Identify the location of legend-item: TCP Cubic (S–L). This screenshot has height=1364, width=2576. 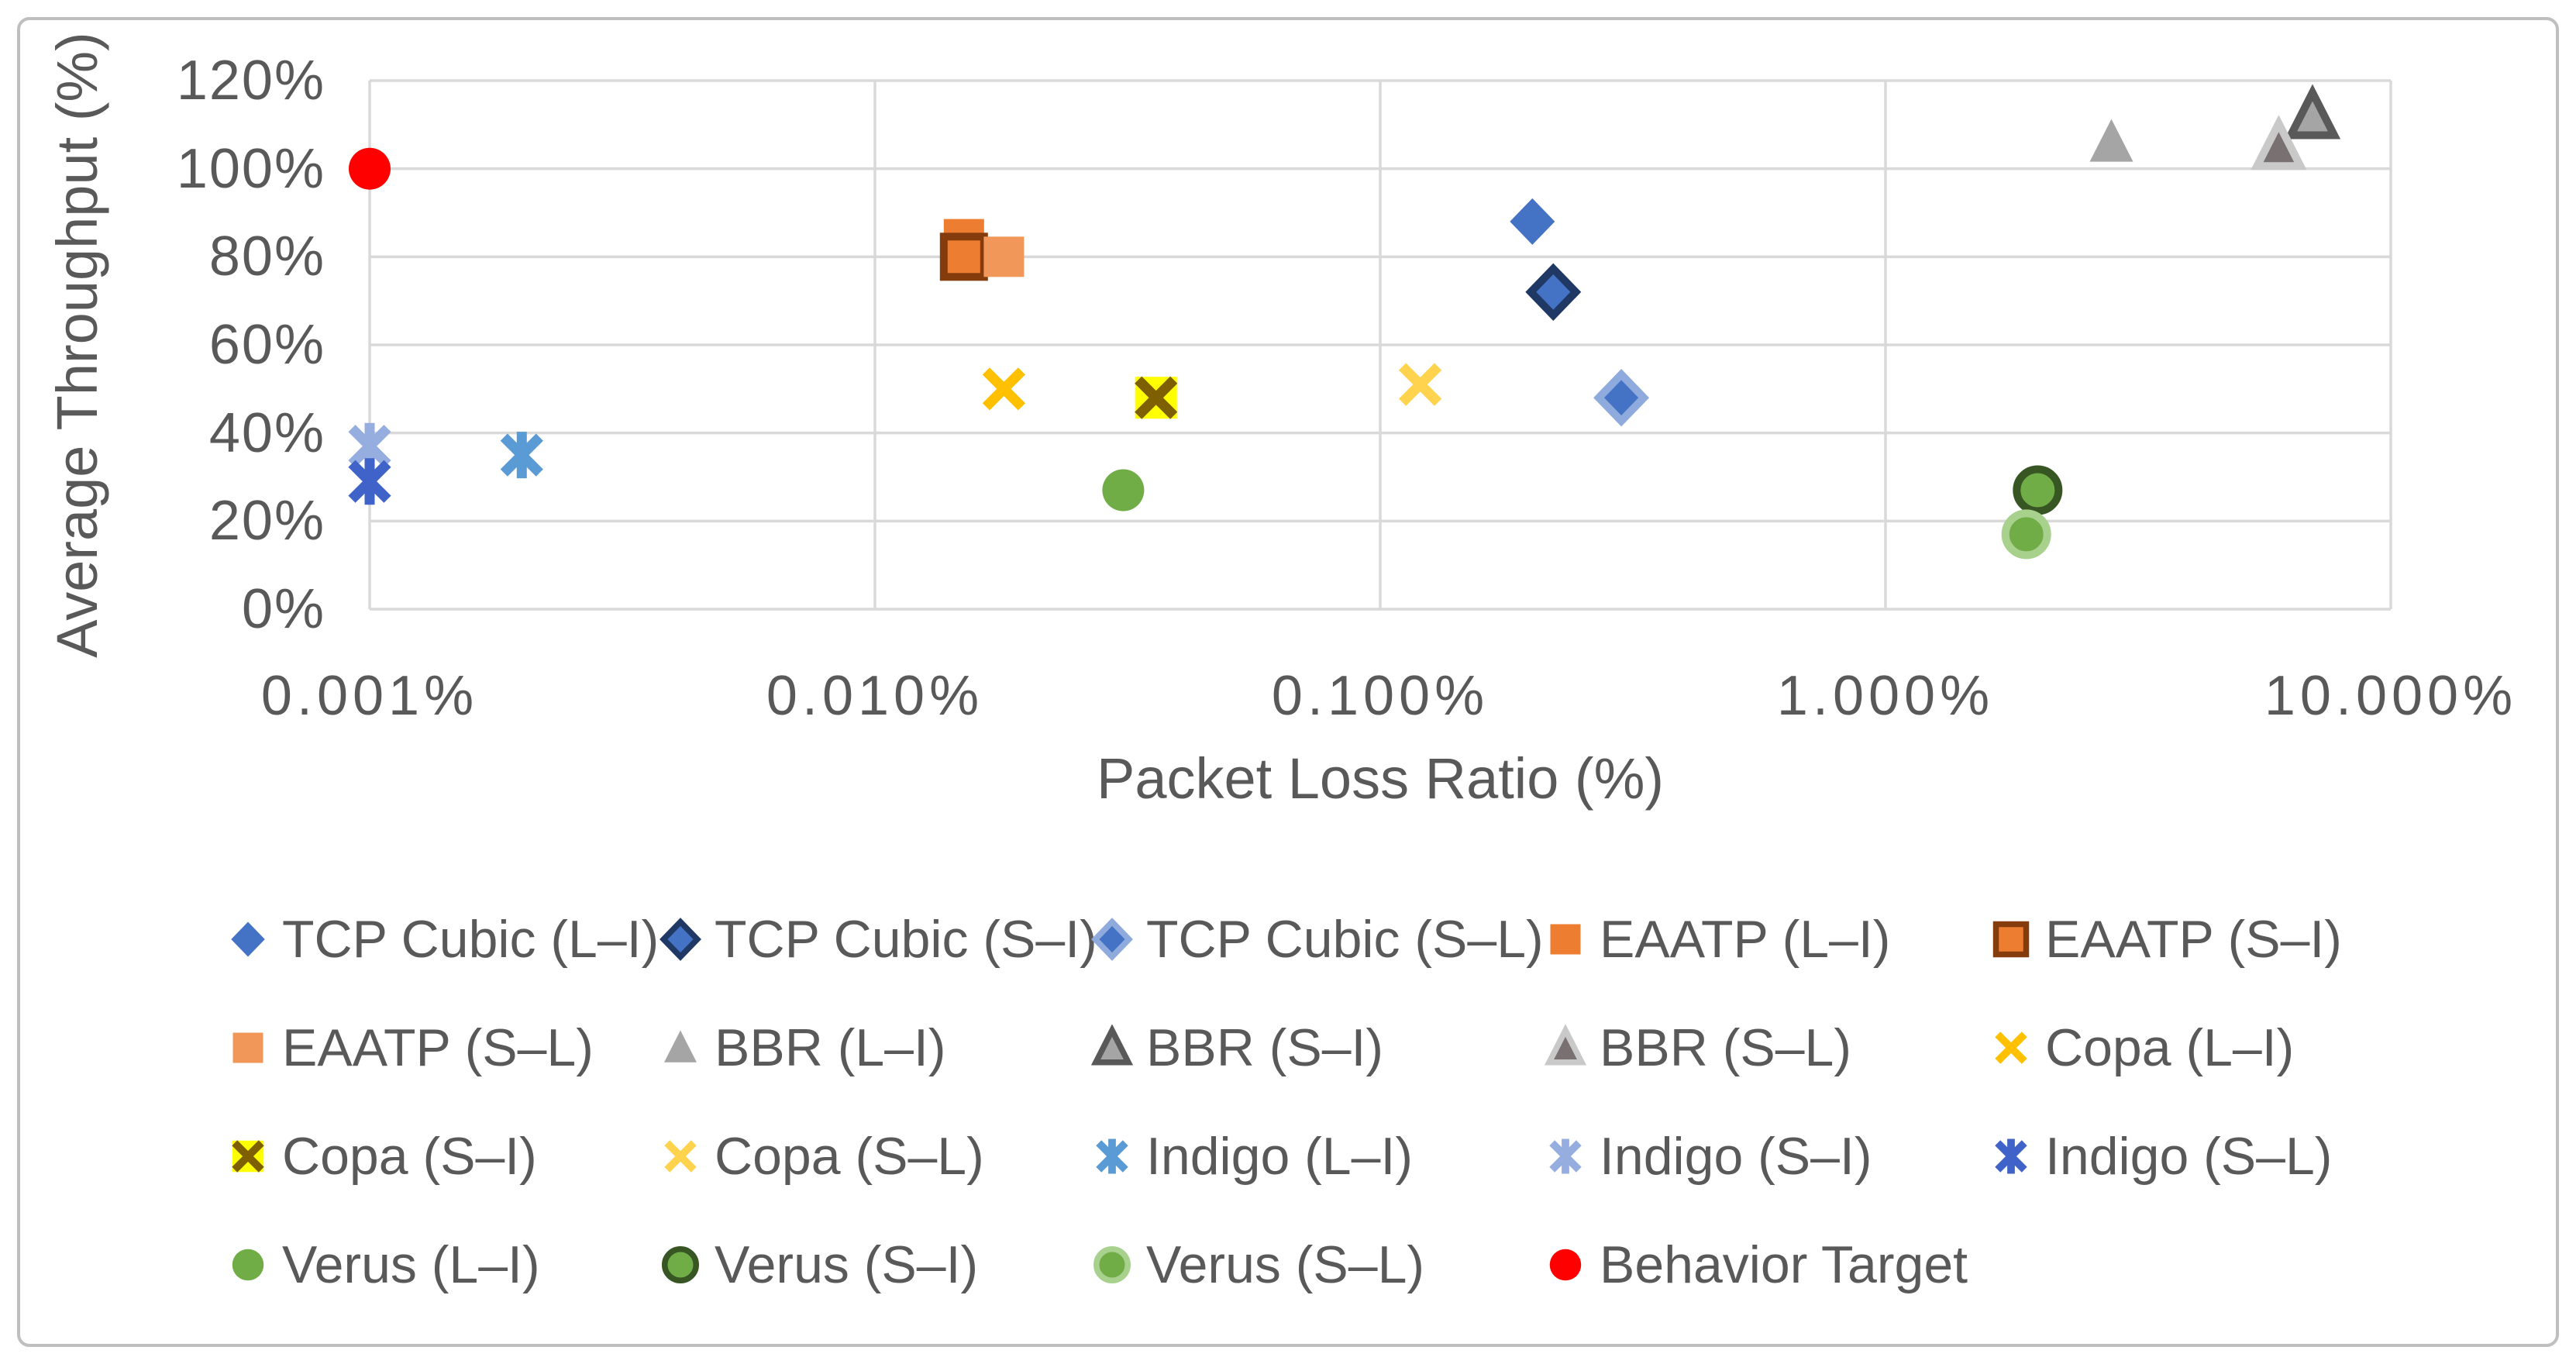
(1316, 939).